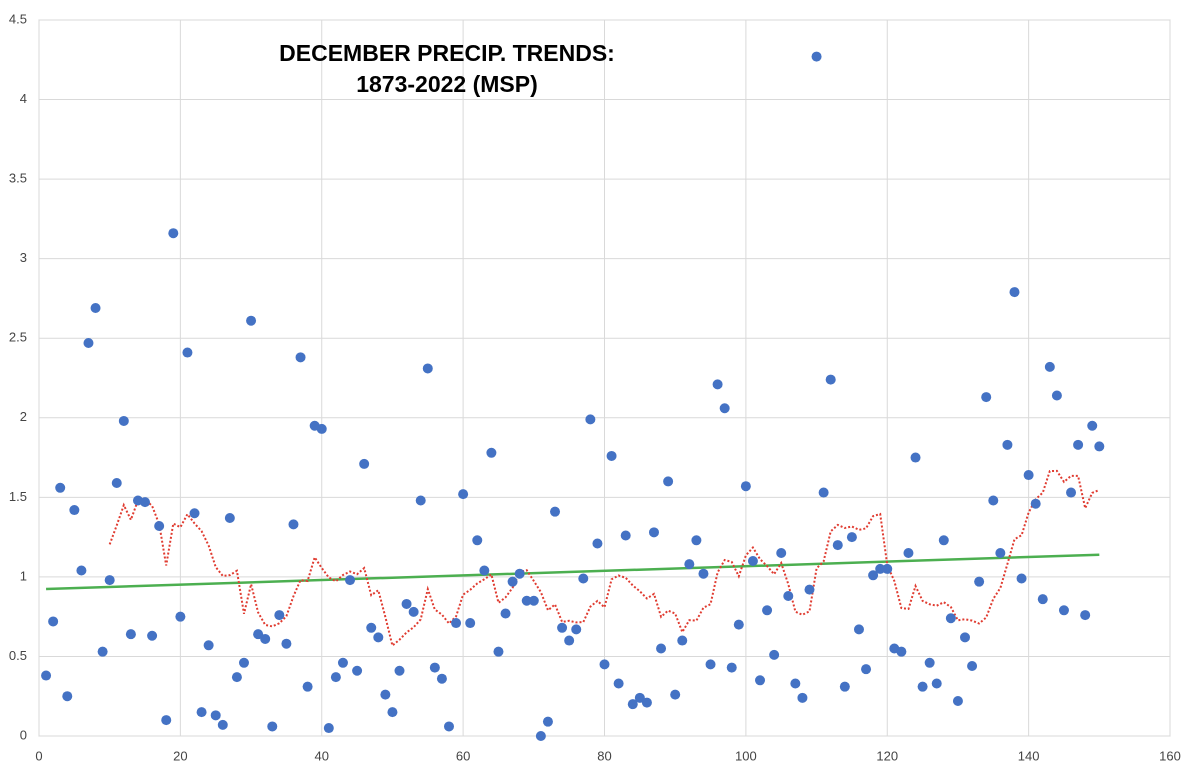 Image resolution: width=1200 pixels, height=780 pixels. What do you see at coordinates (463, 755) in the screenshot?
I see `x-tick-label: 60` at bounding box center [463, 755].